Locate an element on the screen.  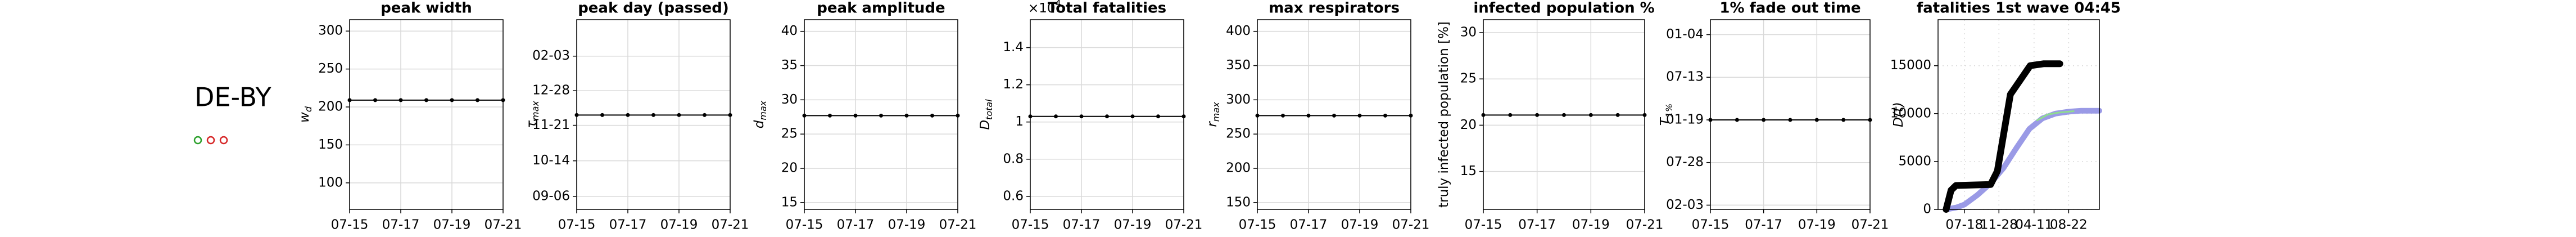
y-tick-label: 0 is located at coordinates (1927, 209).